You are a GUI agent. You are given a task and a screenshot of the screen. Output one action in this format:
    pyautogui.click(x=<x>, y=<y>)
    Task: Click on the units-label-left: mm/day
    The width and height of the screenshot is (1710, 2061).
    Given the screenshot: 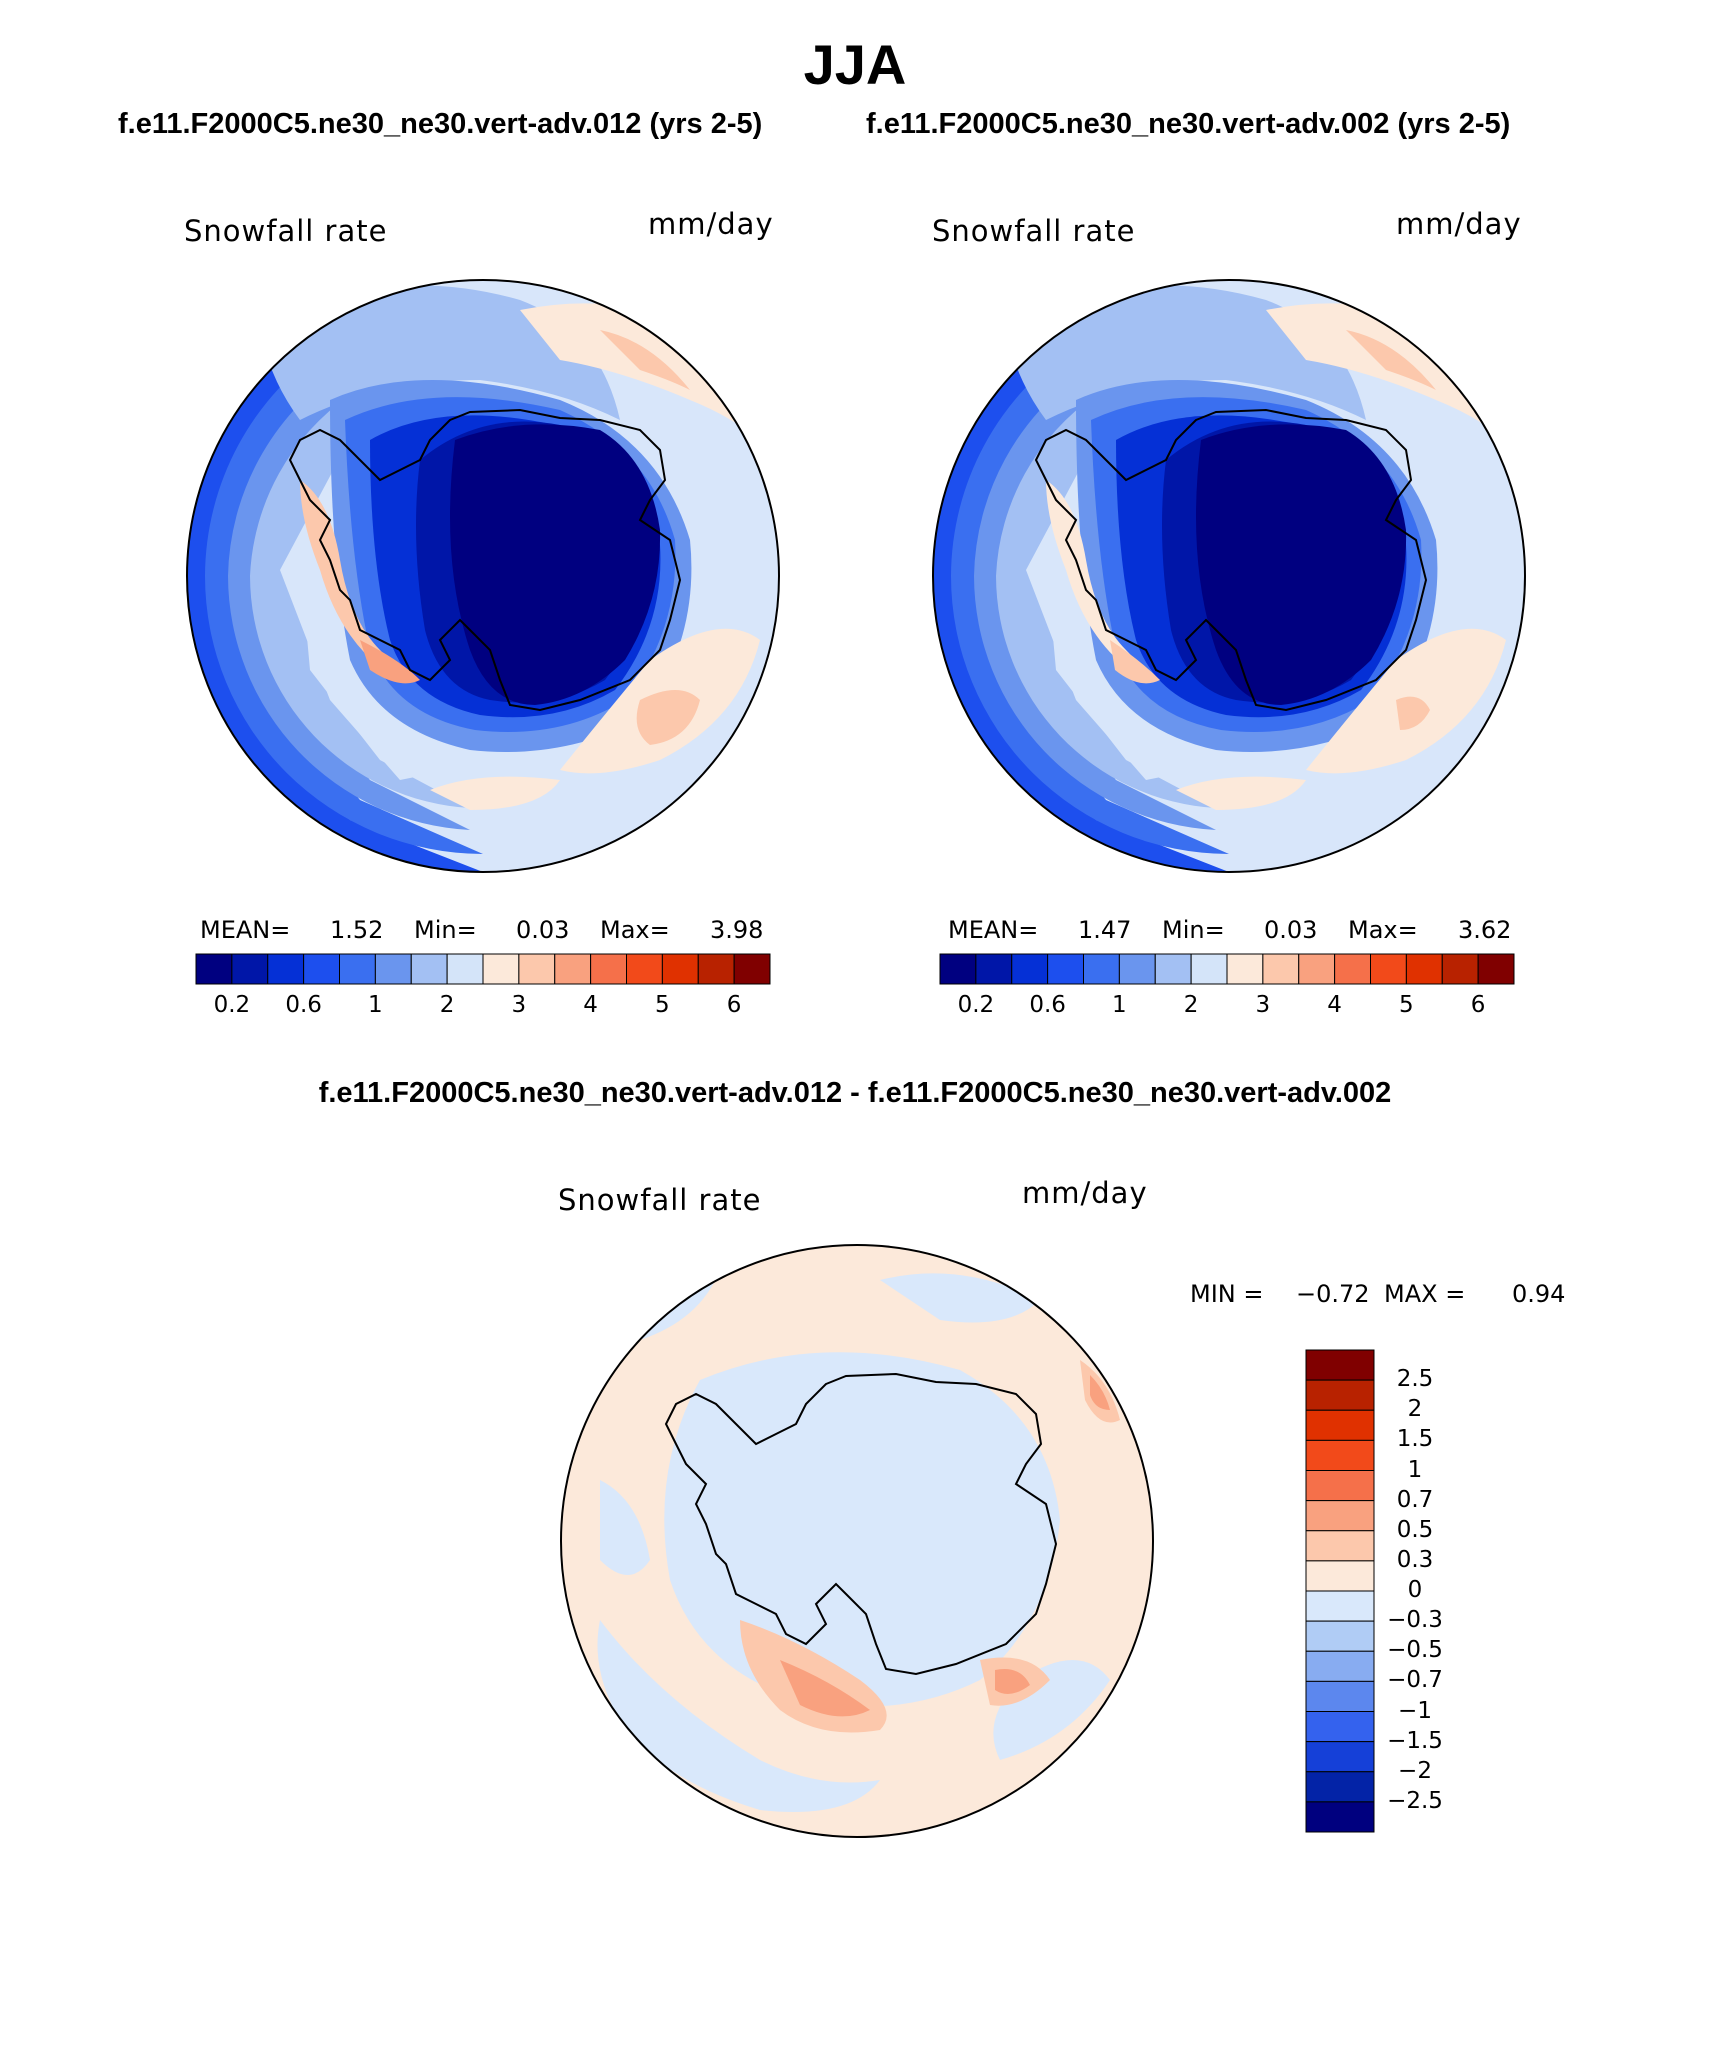 What is the action you would take?
    pyautogui.click(x=711, y=224)
    